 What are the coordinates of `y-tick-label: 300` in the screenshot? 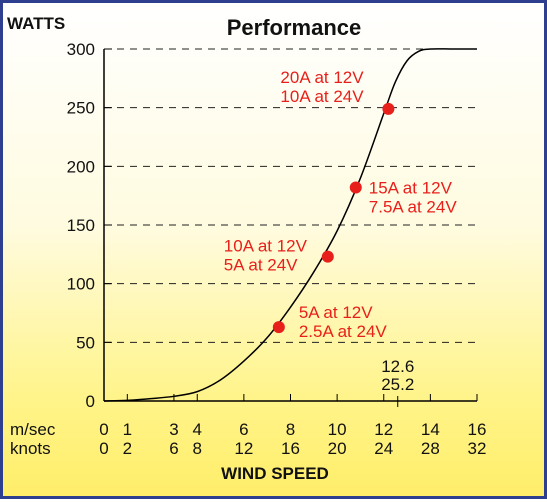 It's located at (81, 49).